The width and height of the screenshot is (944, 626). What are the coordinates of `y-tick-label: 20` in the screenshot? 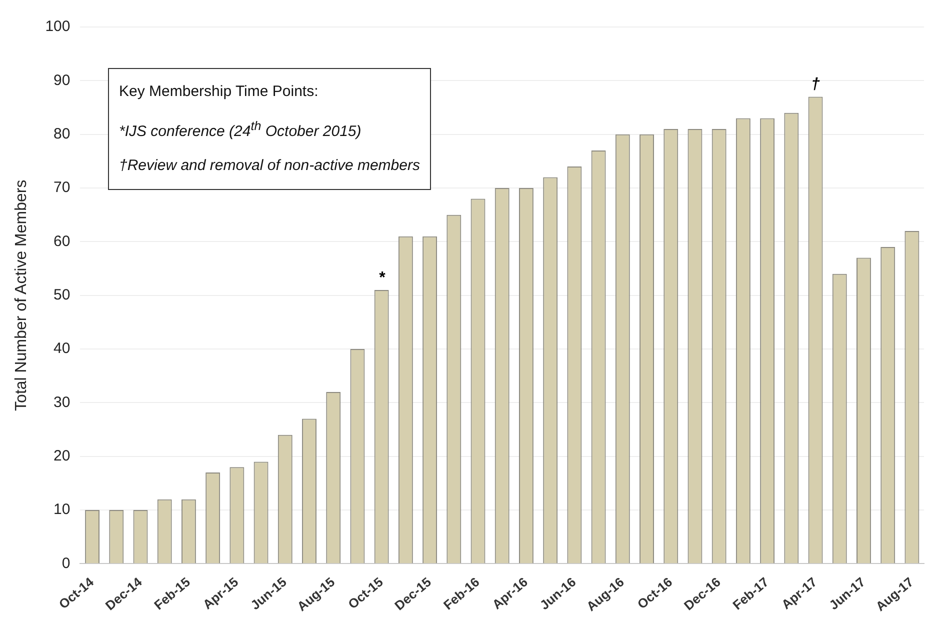 It's located at (62, 456).